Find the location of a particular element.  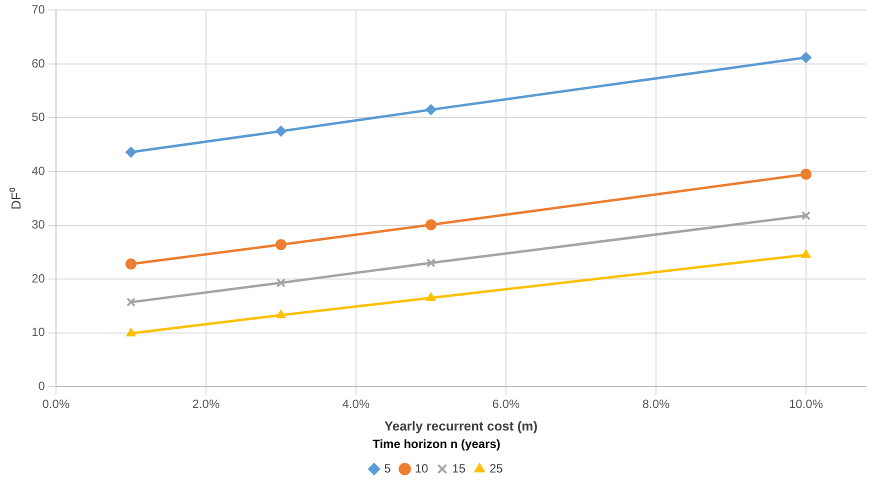

y-tick-label: 10 is located at coordinates (39, 332).